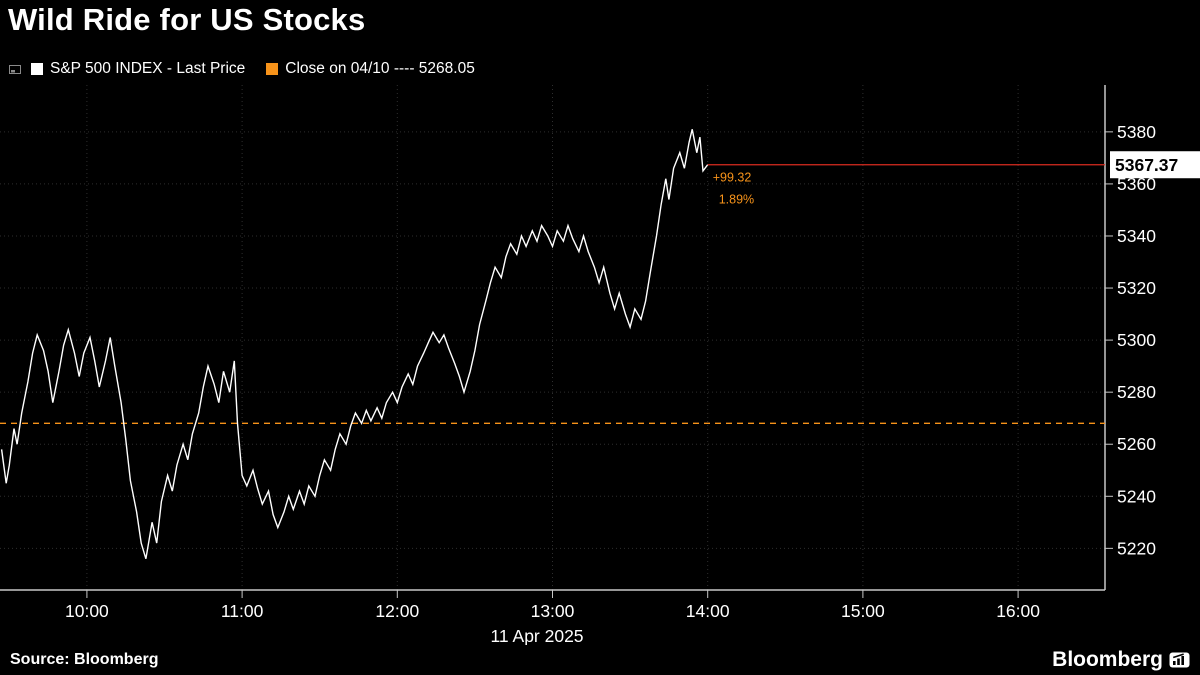  What do you see at coordinates (1136, 548) in the screenshot?
I see `y-tick-label: 5220` at bounding box center [1136, 548].